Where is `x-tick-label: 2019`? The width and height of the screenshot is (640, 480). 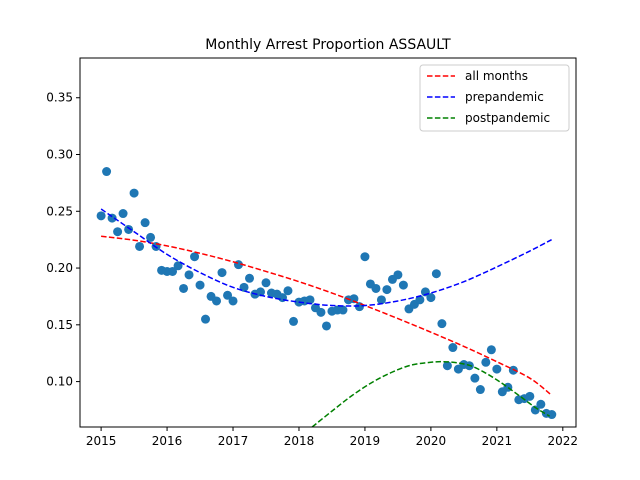
x-tick-label: 2019 is located at coordinates (365, 441).